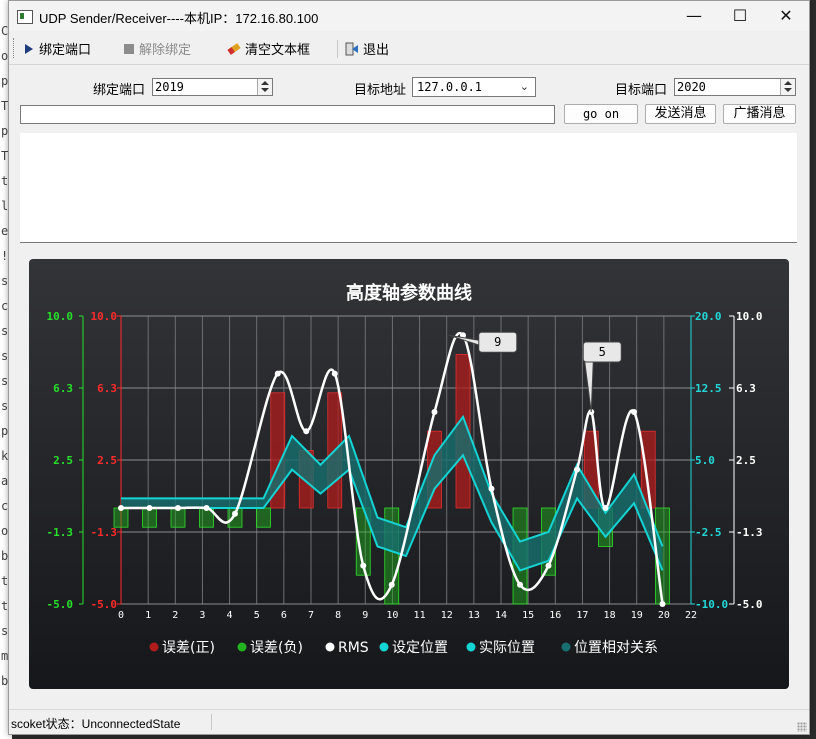 The width and height of the screenshot is (816, 739). Describe the element at coordinates (311, 615) in the screenshot. I see `x-tick-label: 7` at that location.